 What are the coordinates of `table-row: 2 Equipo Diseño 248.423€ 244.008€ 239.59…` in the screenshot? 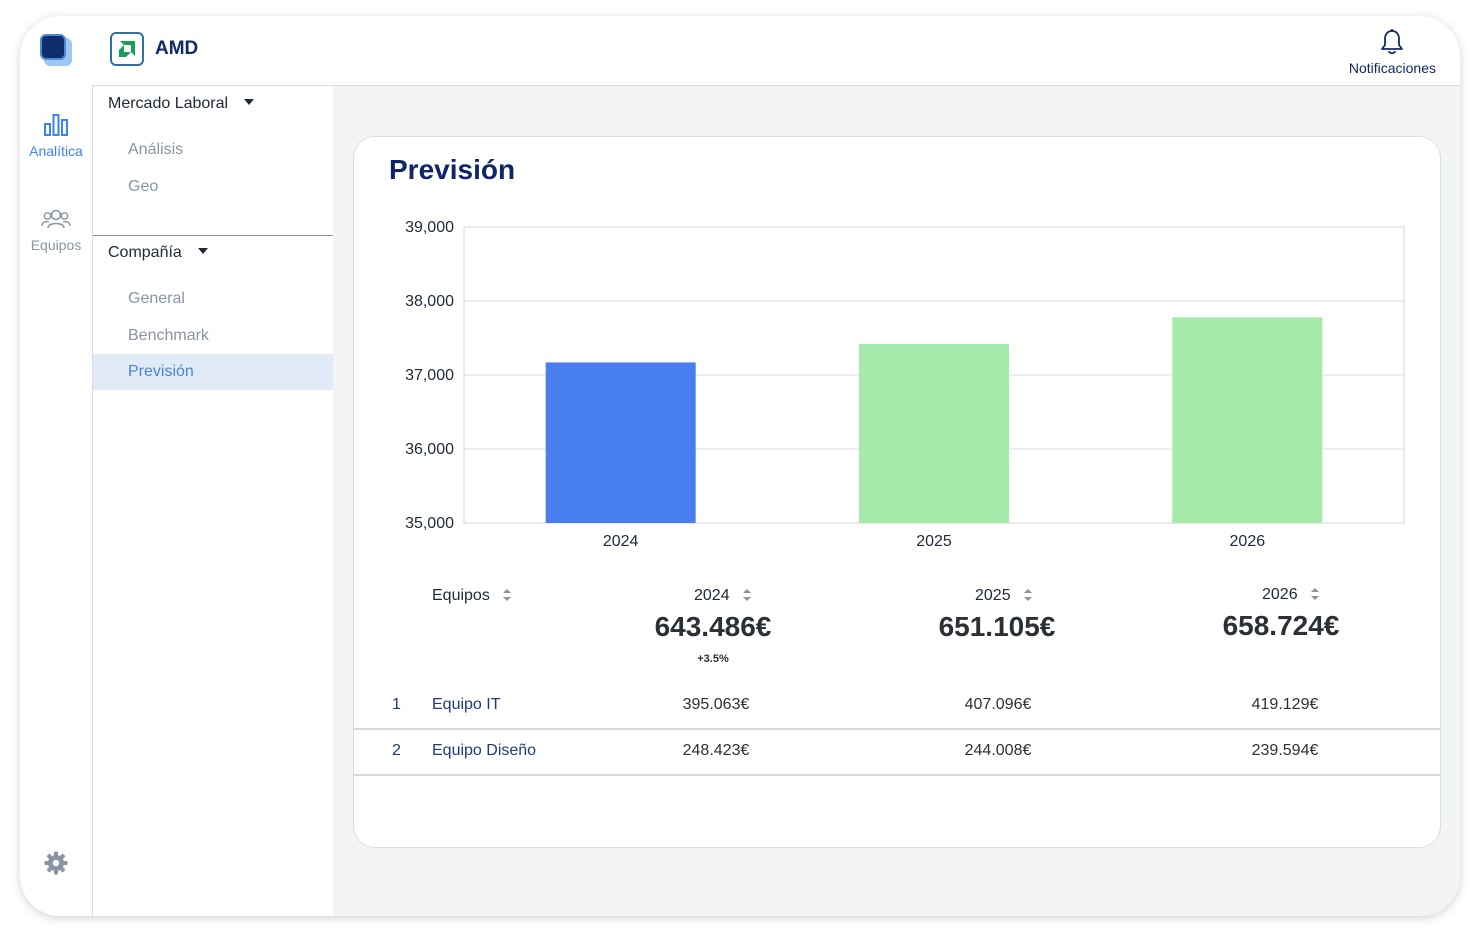 It's located at (897, 752).